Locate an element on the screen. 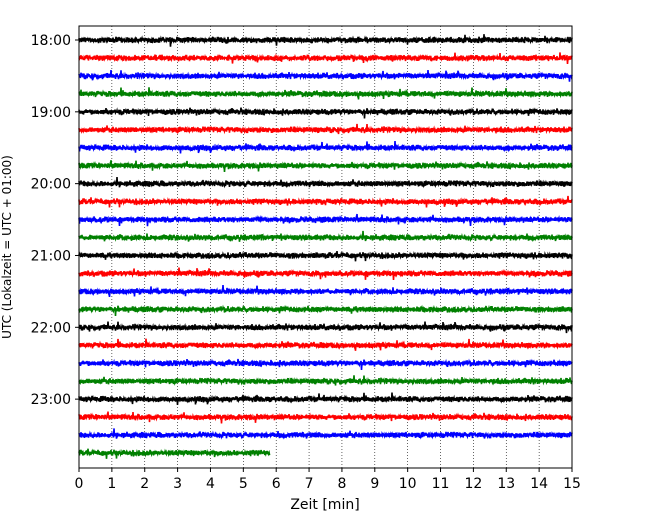  x-tick-label-1: 1 is located at coordinates (111, 484).